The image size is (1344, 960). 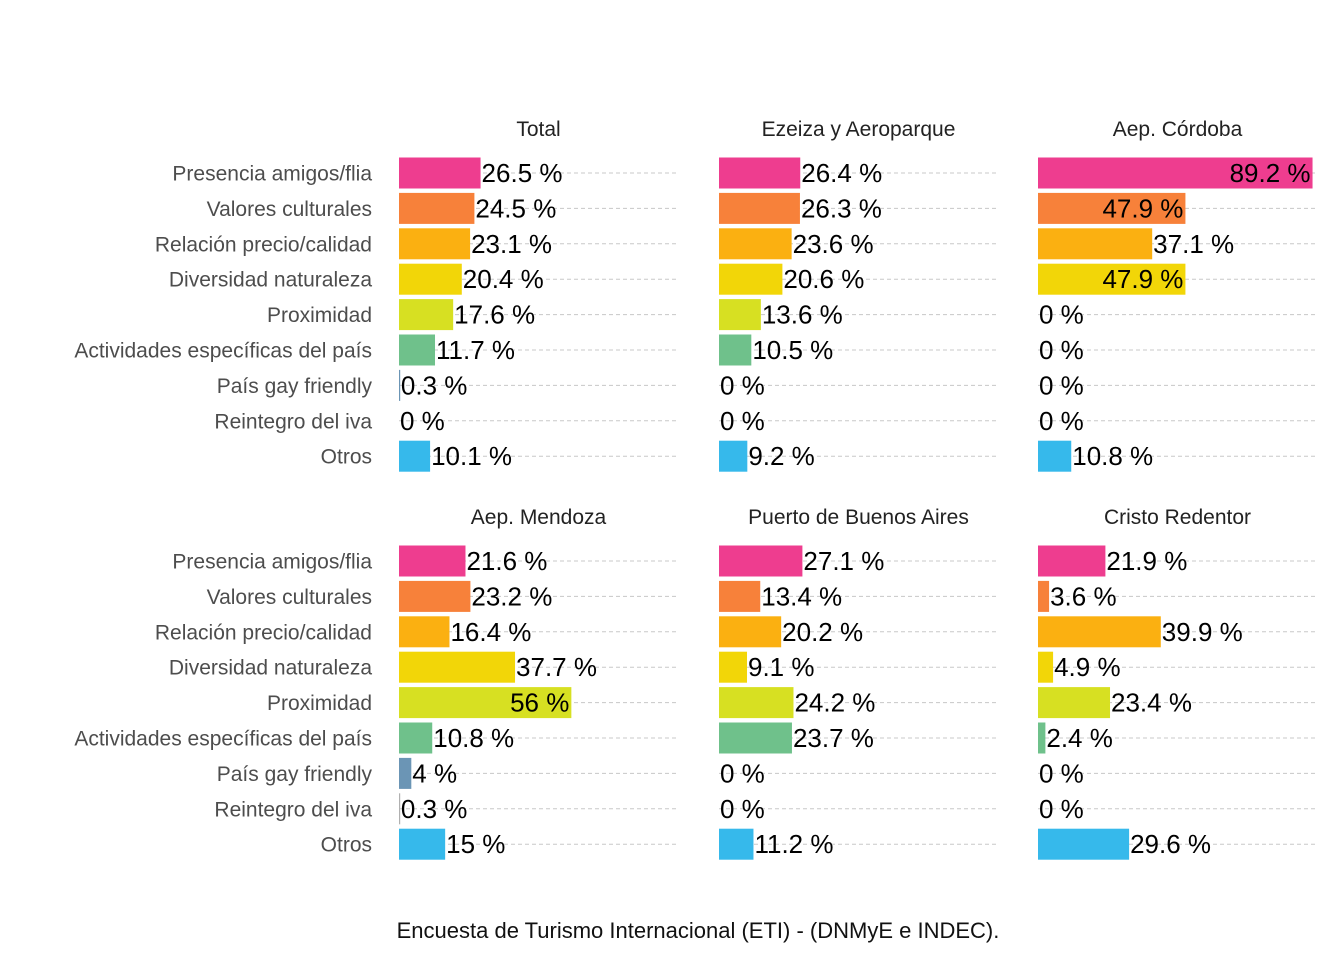 I want to click on category-label: Reintegro del iva, so click(x=293, y=809).